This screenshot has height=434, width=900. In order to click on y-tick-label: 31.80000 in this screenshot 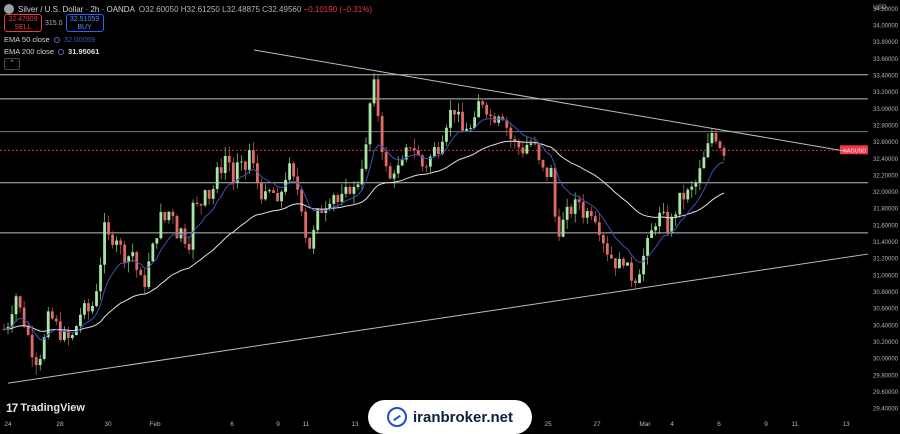, I will do `click(886, 210)`.